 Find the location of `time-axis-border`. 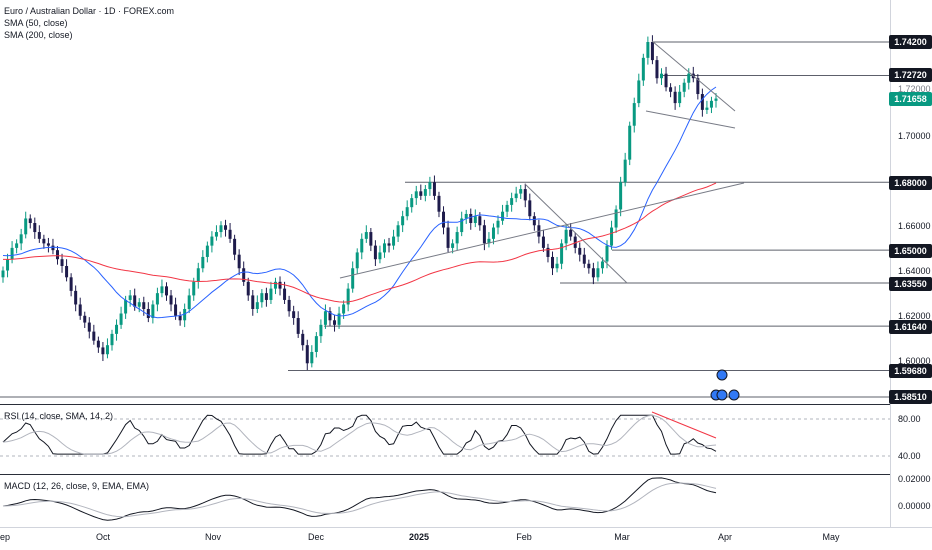

time-axis-border is located at coordinates (466, 527).